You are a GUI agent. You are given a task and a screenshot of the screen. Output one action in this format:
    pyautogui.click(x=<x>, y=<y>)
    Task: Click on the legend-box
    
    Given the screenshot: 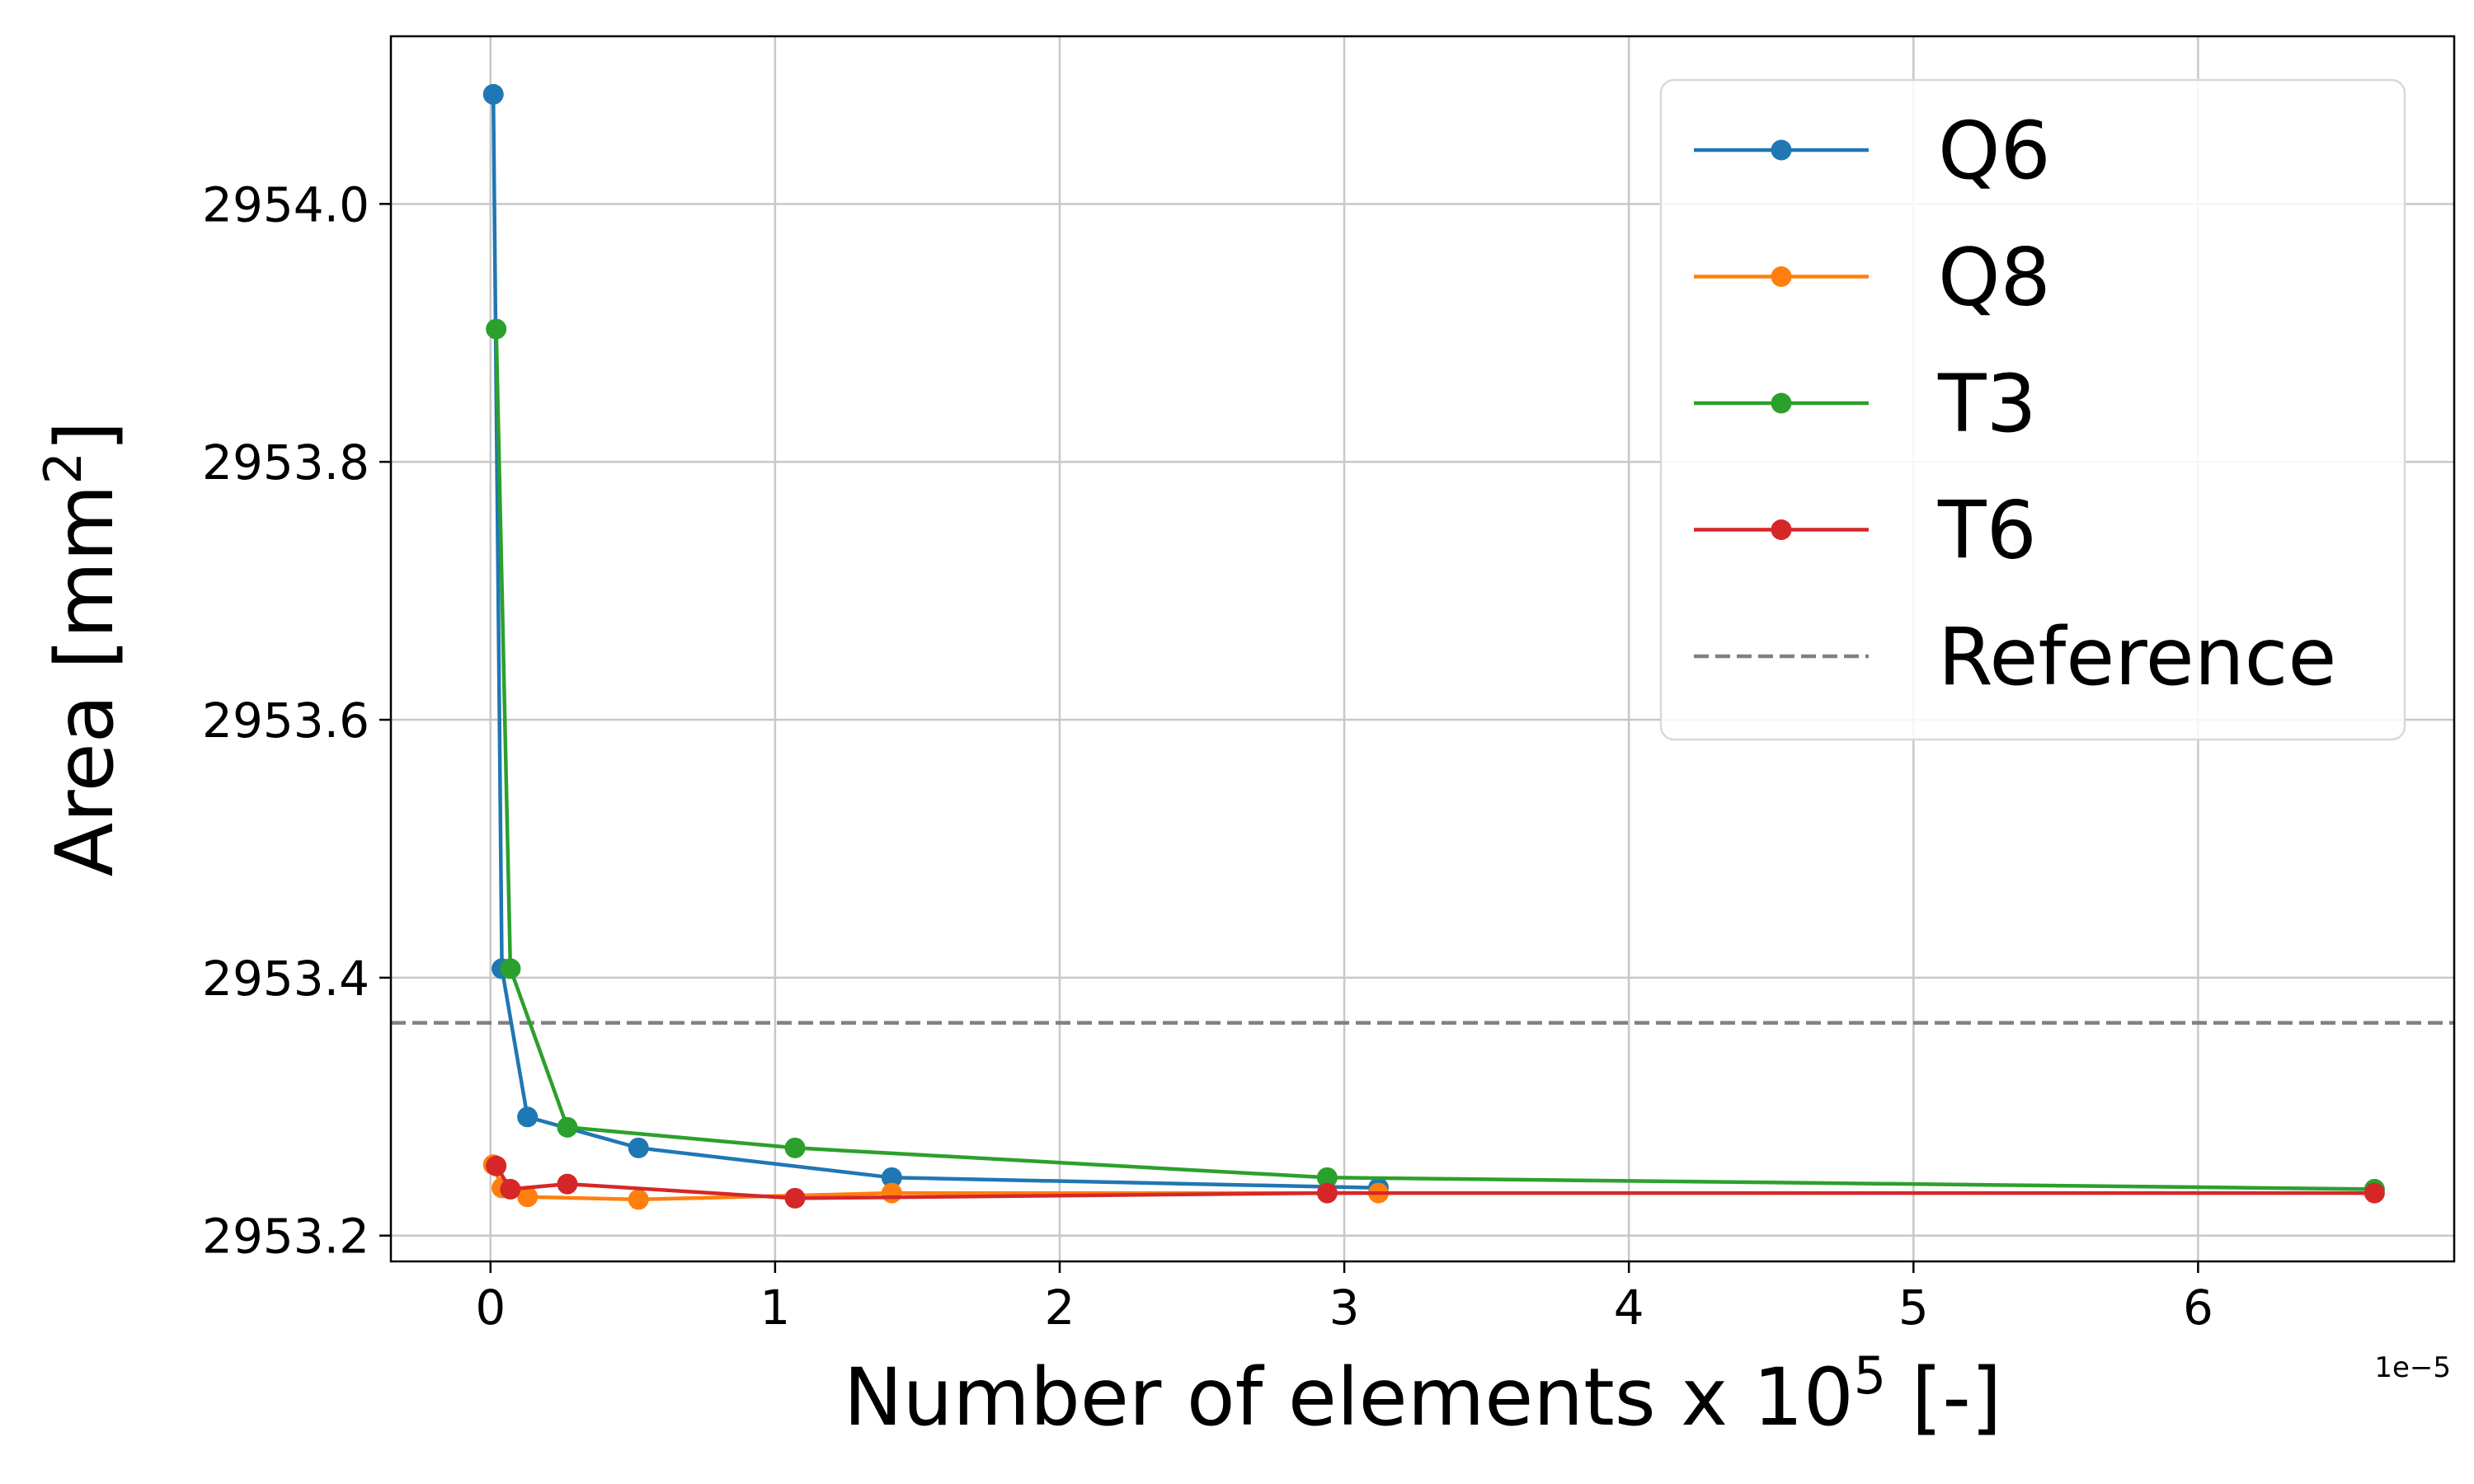 What is the action you would take?
    pyautogui.click(x=2032, y=409)
    